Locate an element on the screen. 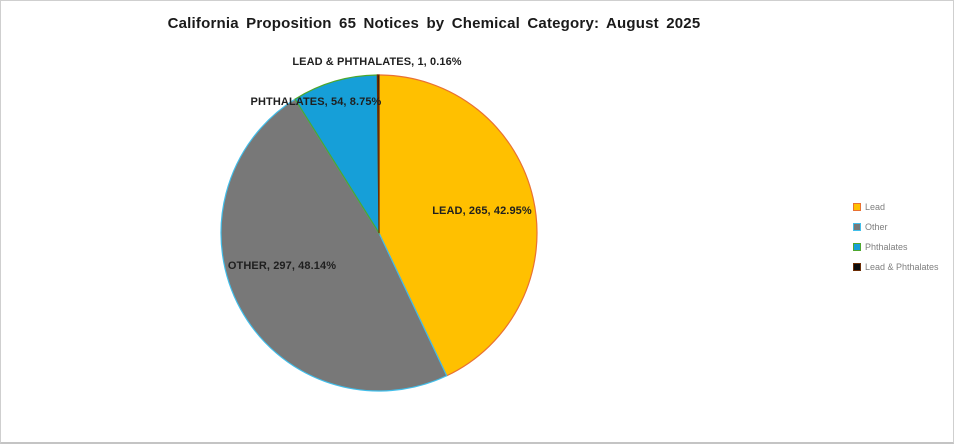 The height and width of the screenshot is (444, 954). pie-slice-phthalates is located at coordinates (337, 155).